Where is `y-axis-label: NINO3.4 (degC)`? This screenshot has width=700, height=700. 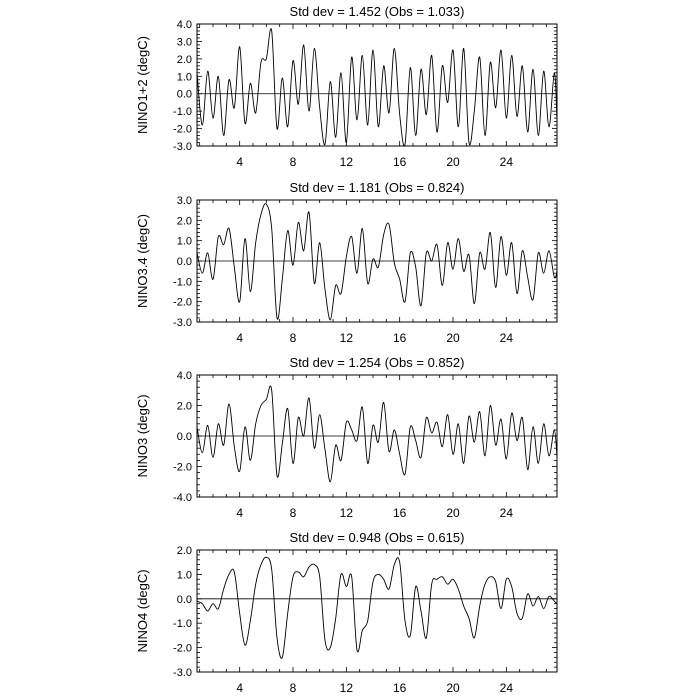 y-axis-label: NINO3.4 (degC) is located at coordinates (142, 261).